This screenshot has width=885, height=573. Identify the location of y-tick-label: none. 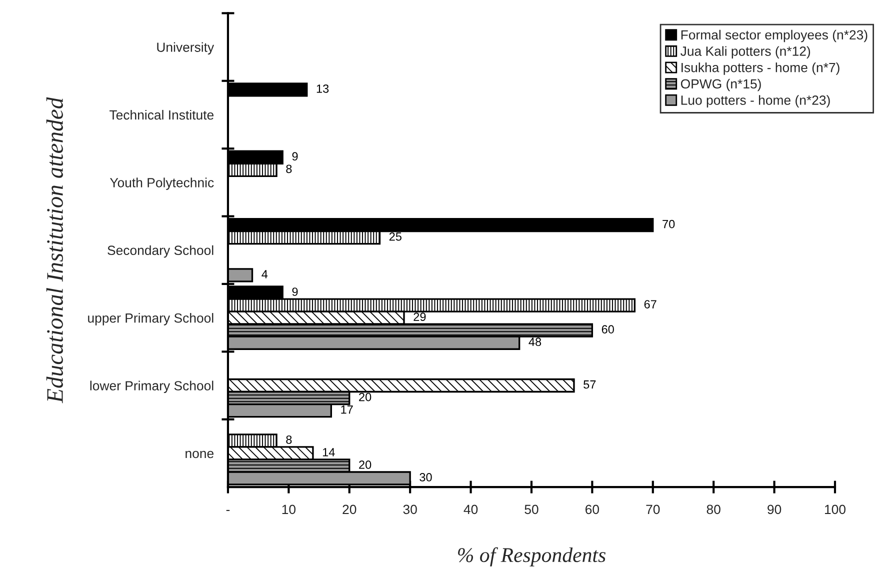
(200, 454).